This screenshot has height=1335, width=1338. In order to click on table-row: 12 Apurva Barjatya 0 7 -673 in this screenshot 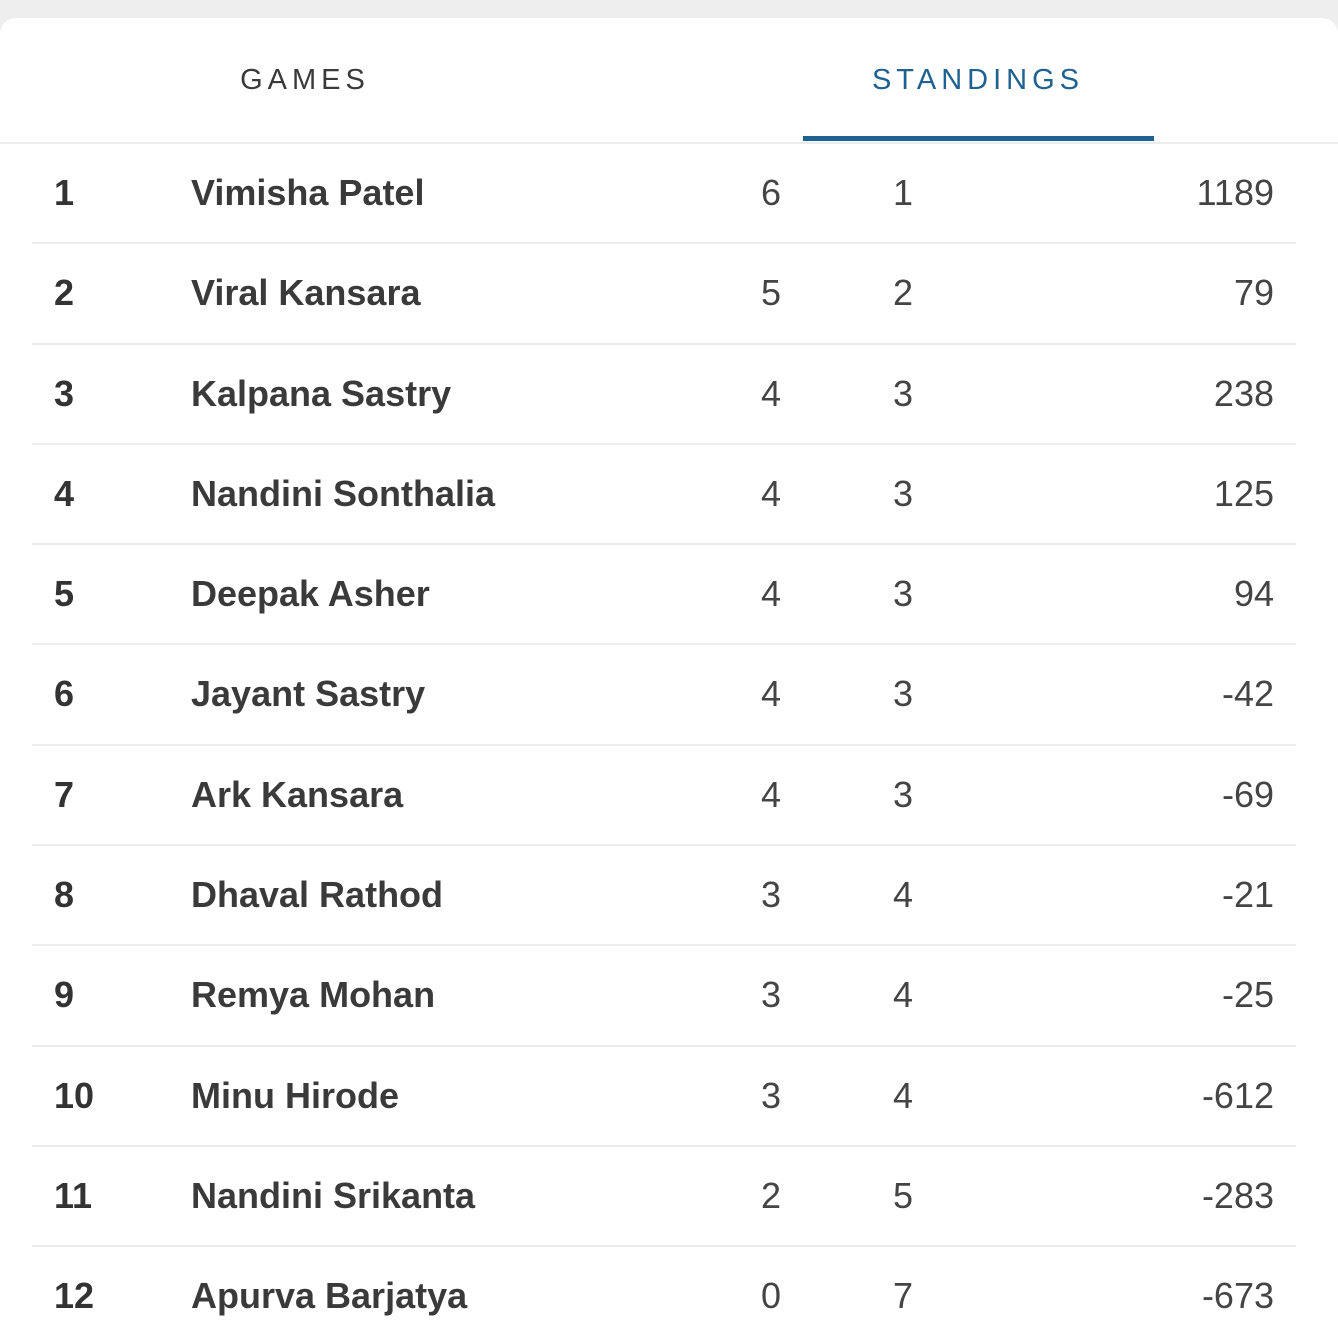, I will do `click(664, 1291)`.